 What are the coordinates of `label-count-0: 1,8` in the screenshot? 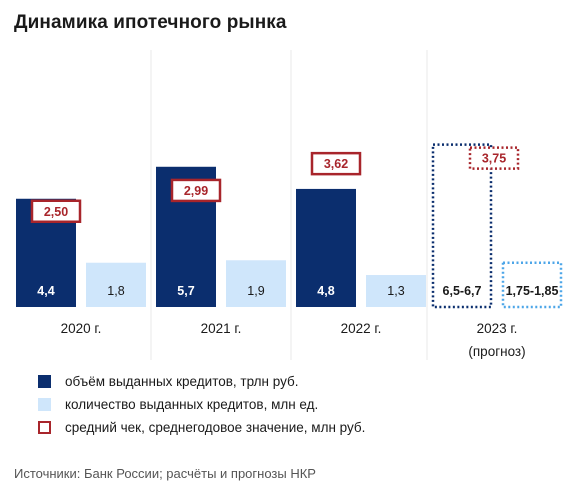 It's located at (115, 291).